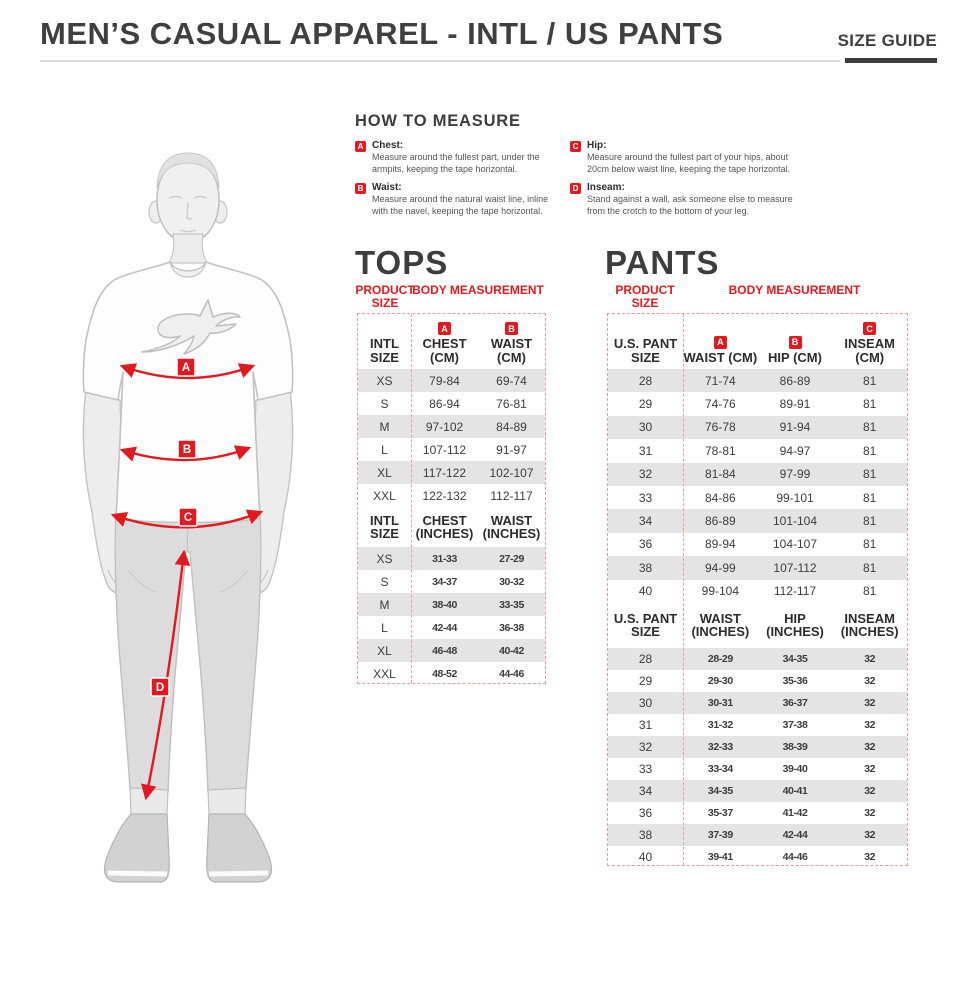  Describe the element at coordinates (645, 296) in the screenshot. I see `pants-product-size-header: PRODUCT SIZE` at that location.